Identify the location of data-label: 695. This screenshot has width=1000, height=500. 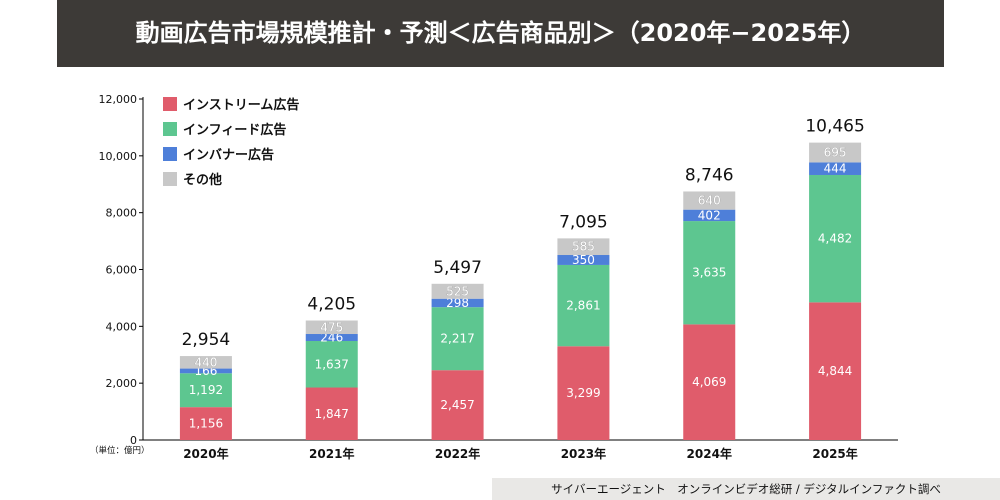
(835, 152).